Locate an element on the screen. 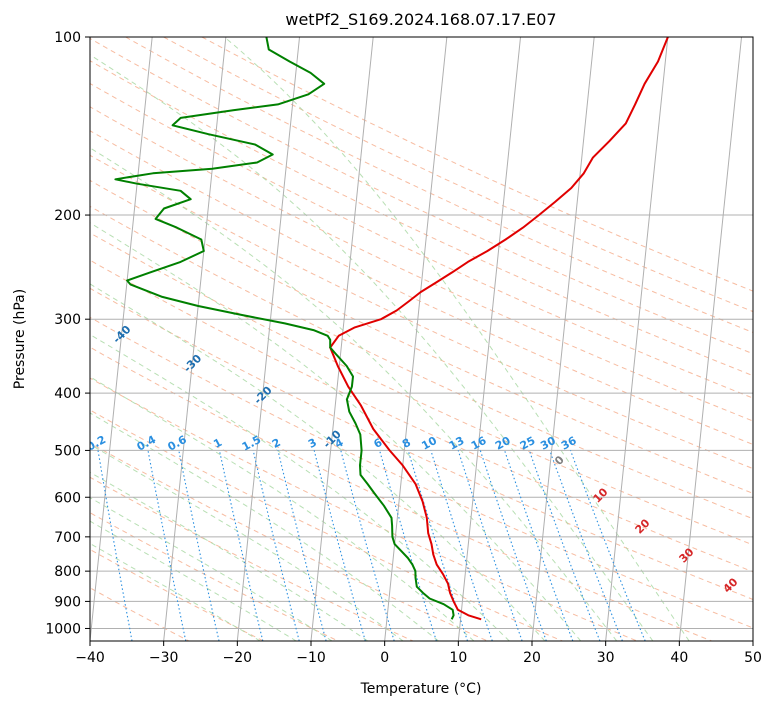 This screenshot has height=708, width=775. y-tick-label: 300 is located at coordinates (67, 320).